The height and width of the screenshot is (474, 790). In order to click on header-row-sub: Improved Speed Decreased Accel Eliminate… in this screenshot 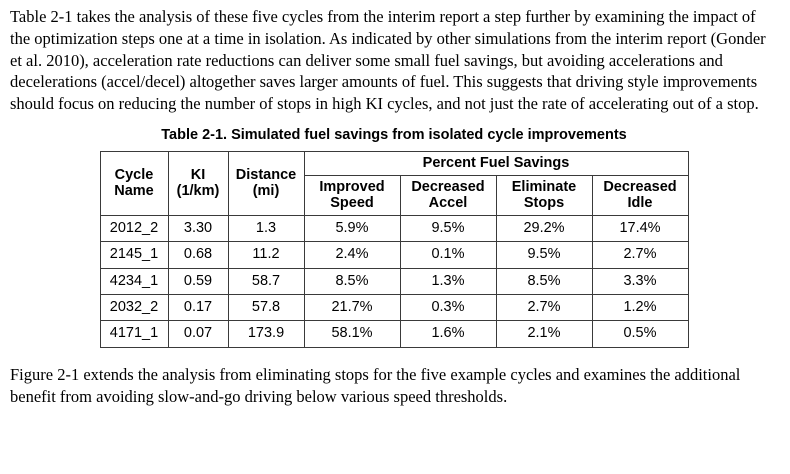, I will do `click(394, 195)`.